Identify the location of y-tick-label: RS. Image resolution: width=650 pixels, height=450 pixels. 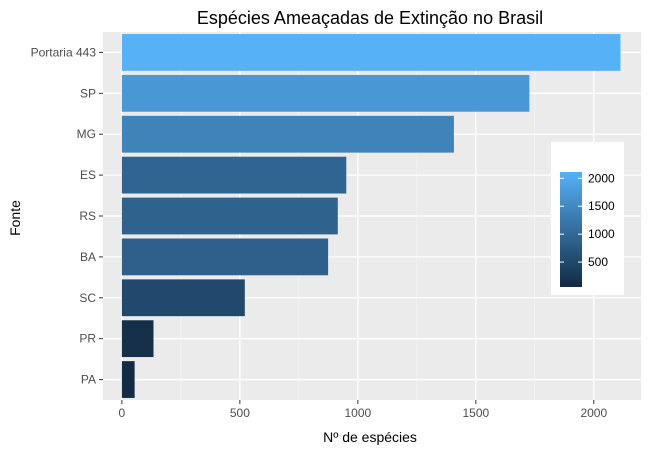
(87, 216).